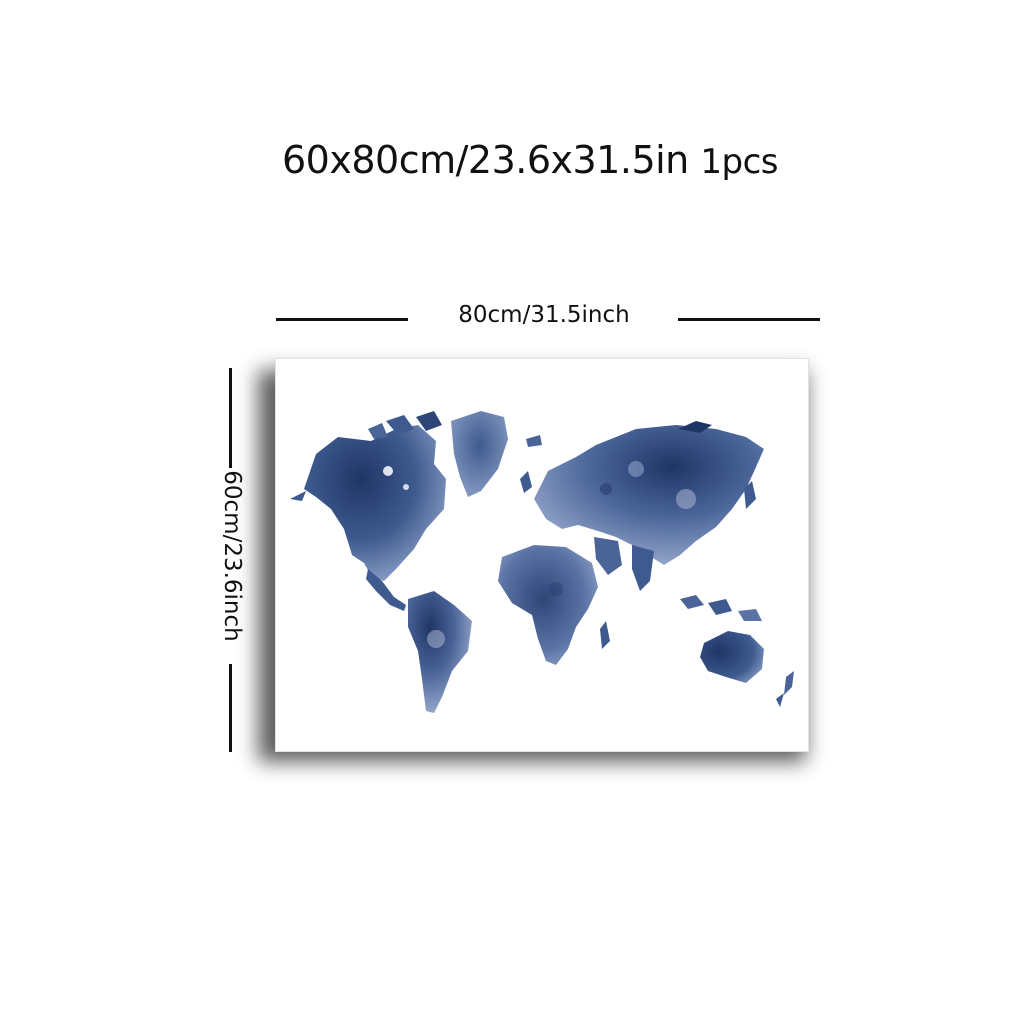 The image size is (1024, 1024). I want to click on eurasia-shape, so click(649, 495).